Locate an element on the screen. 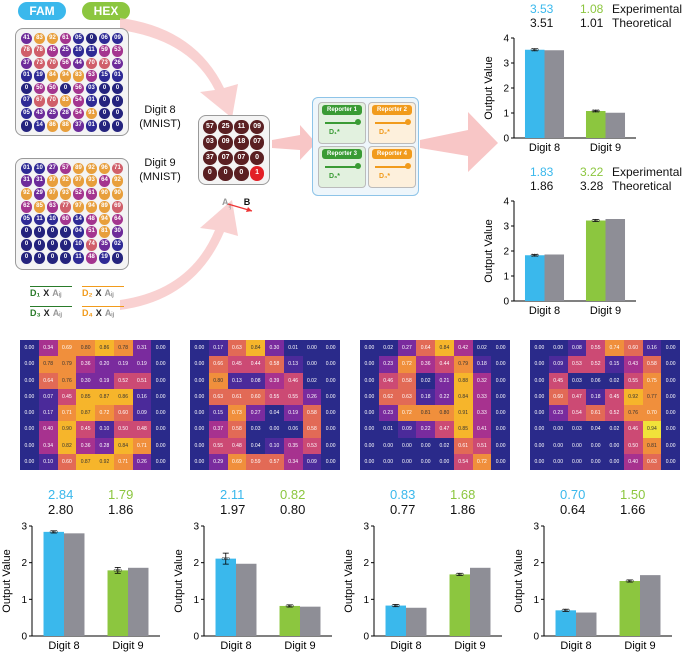  grid-cell: 51 is located at coordinates (91, 232).